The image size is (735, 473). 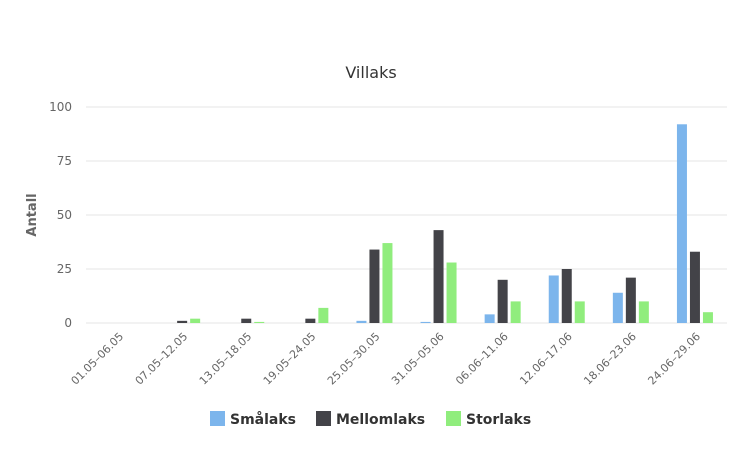 I want to click on y-tick-label: 50, so click(x=64, y=215).